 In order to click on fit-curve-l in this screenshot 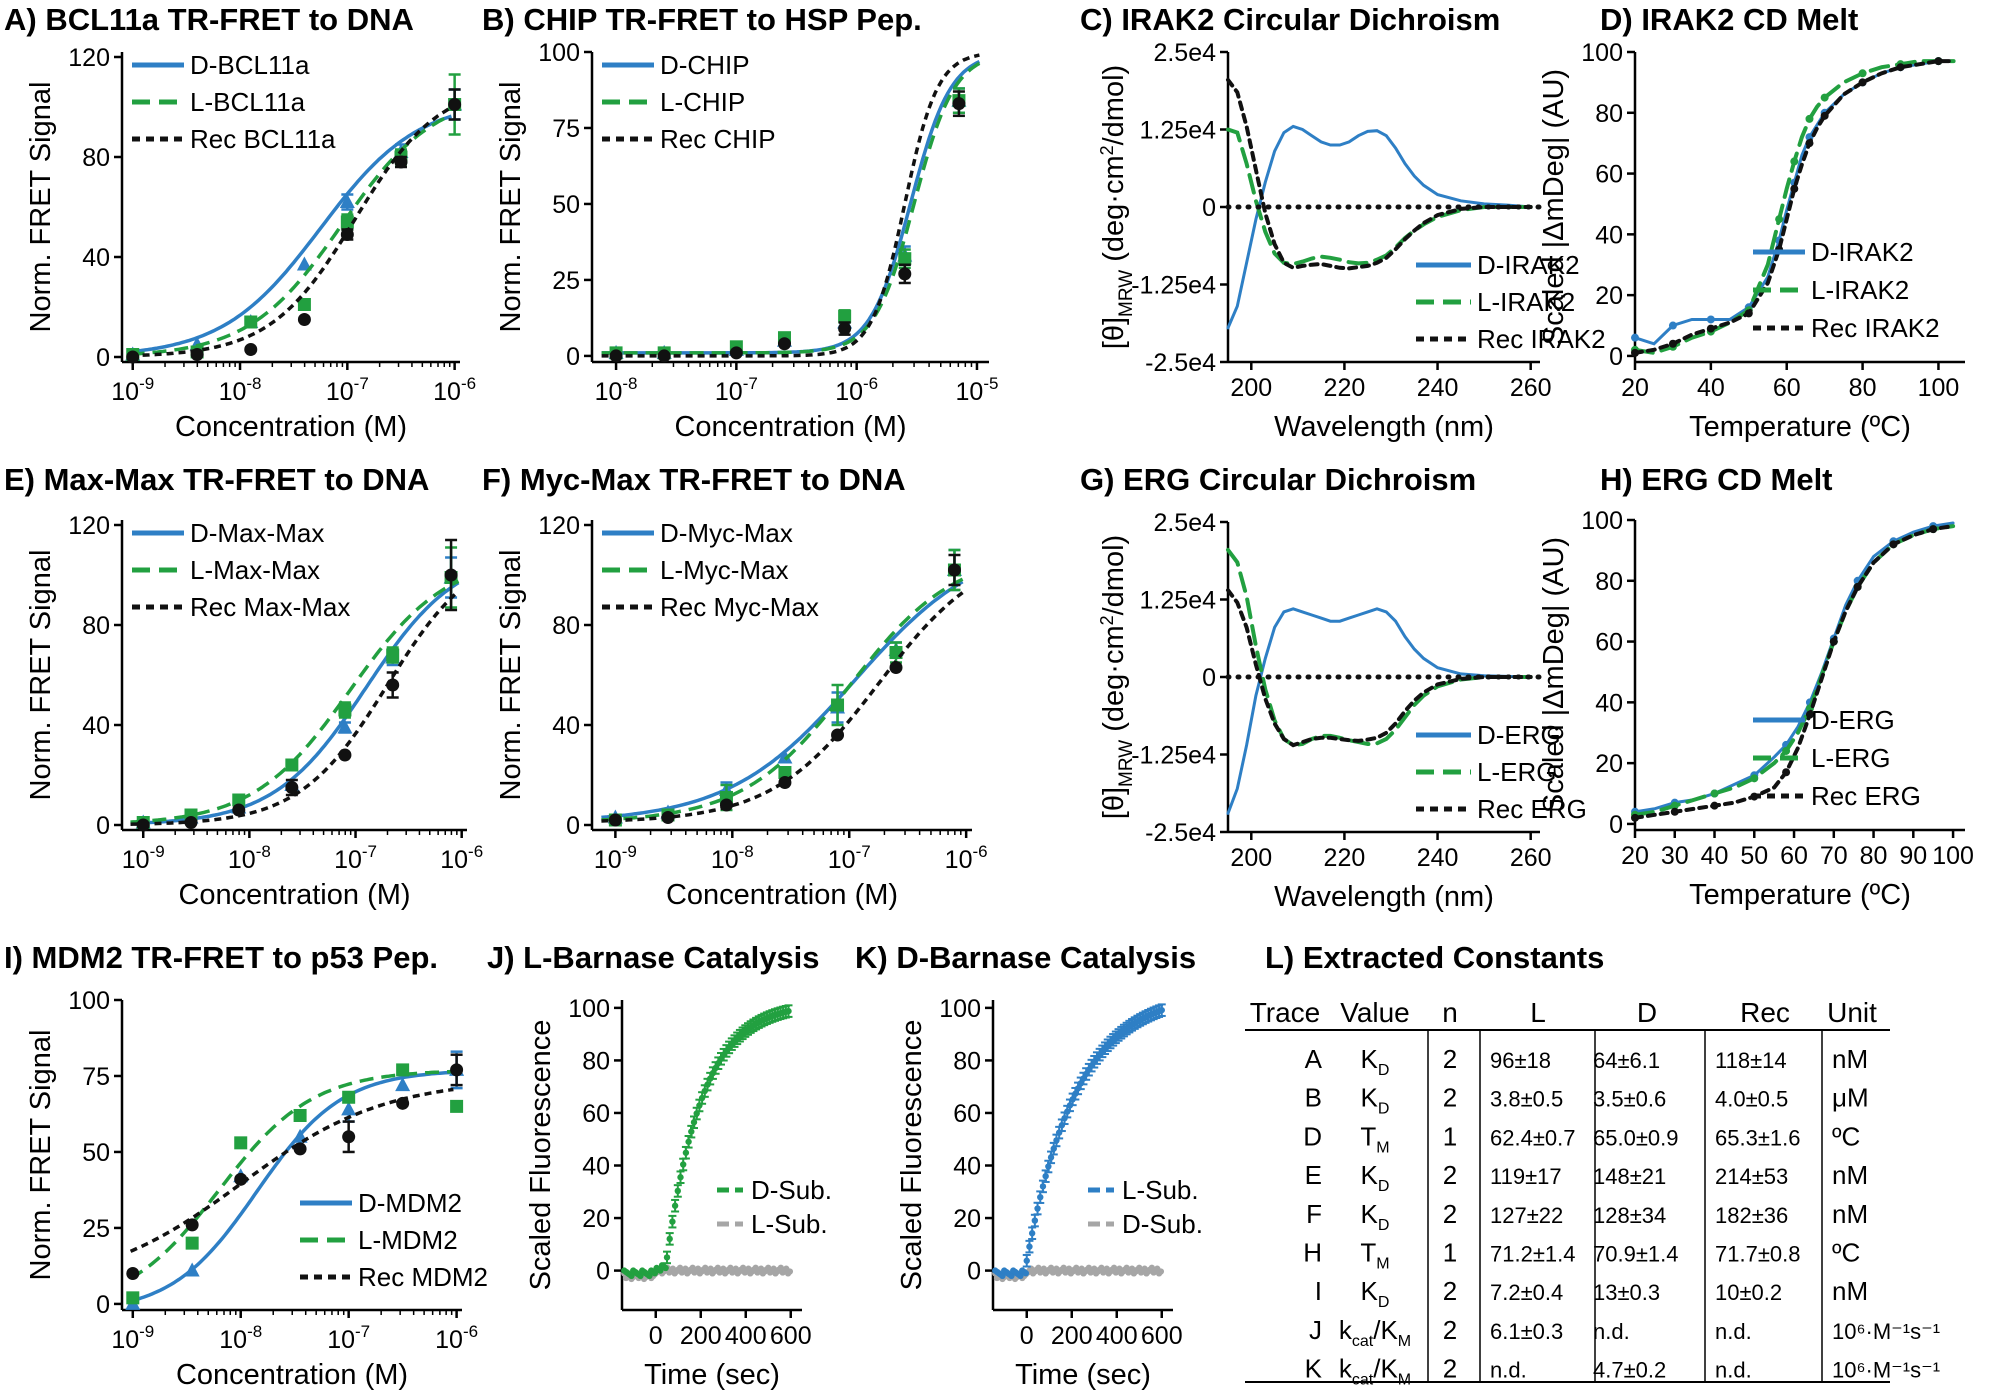, I will do `click(291, 234)`.